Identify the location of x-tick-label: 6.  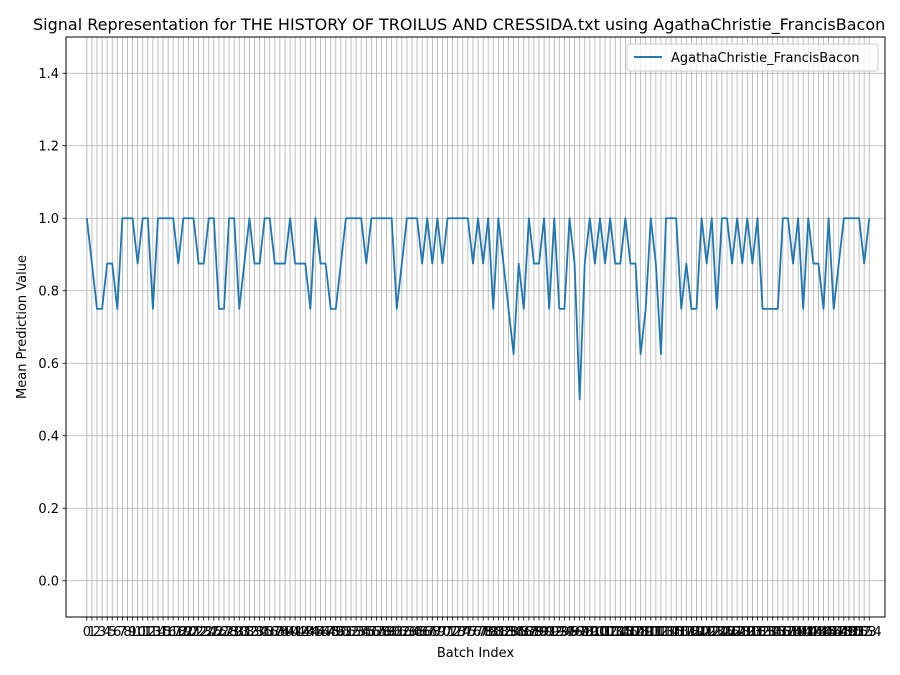
(117, 632).